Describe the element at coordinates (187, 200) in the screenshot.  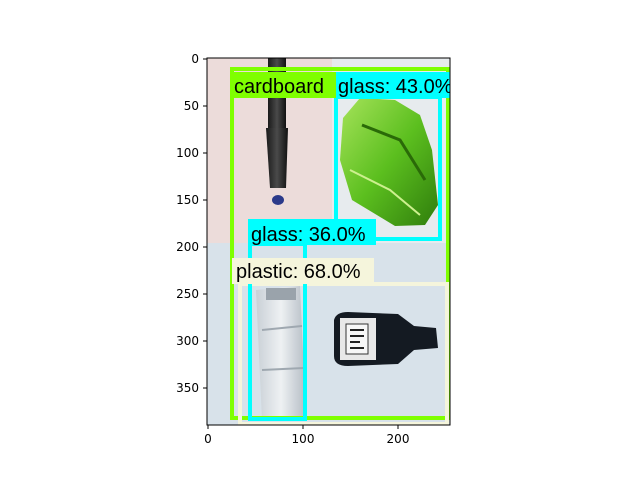
I see `y-tick-label: 150` at that location.